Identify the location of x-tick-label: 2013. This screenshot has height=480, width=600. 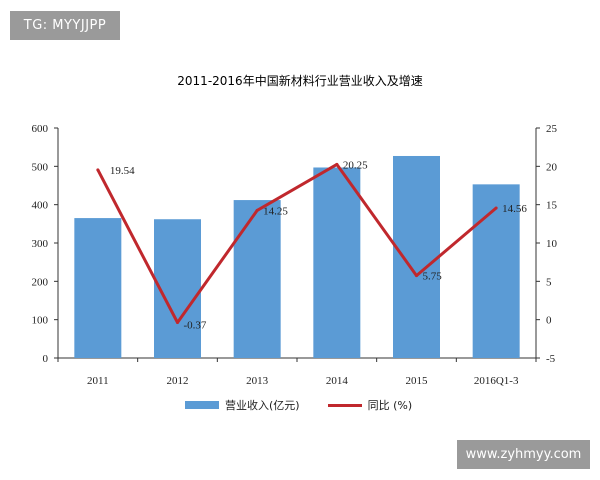
(257, 381).